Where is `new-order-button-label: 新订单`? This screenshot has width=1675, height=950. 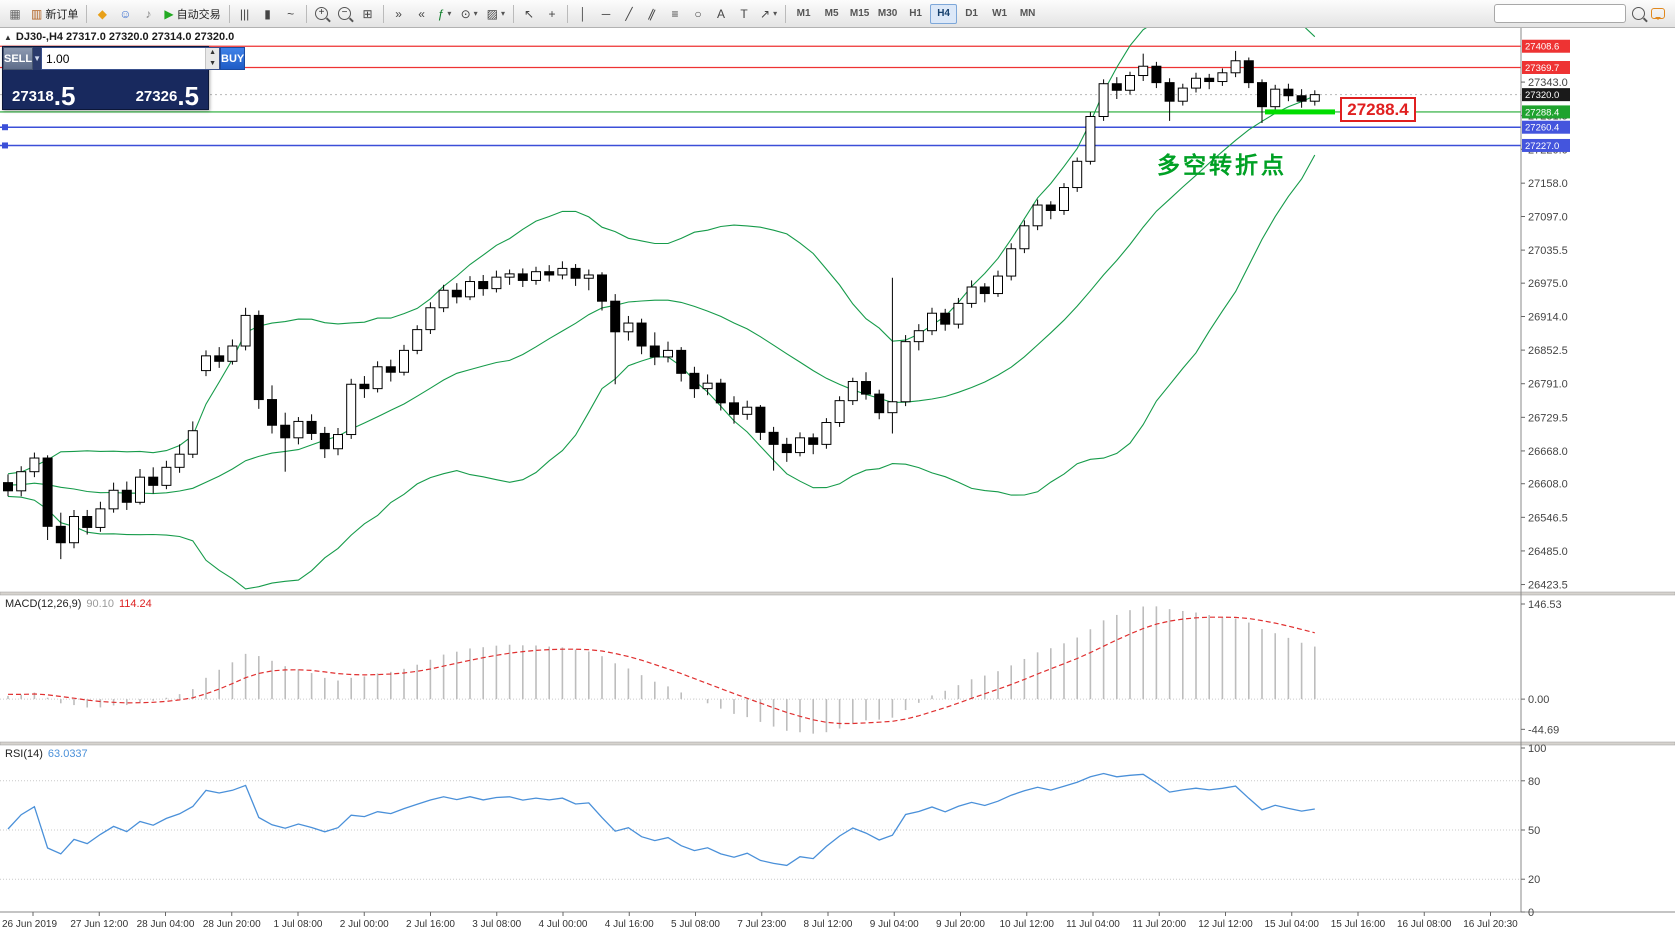 new-order-button-label: 新订单 is located at coordinates (62, 14).